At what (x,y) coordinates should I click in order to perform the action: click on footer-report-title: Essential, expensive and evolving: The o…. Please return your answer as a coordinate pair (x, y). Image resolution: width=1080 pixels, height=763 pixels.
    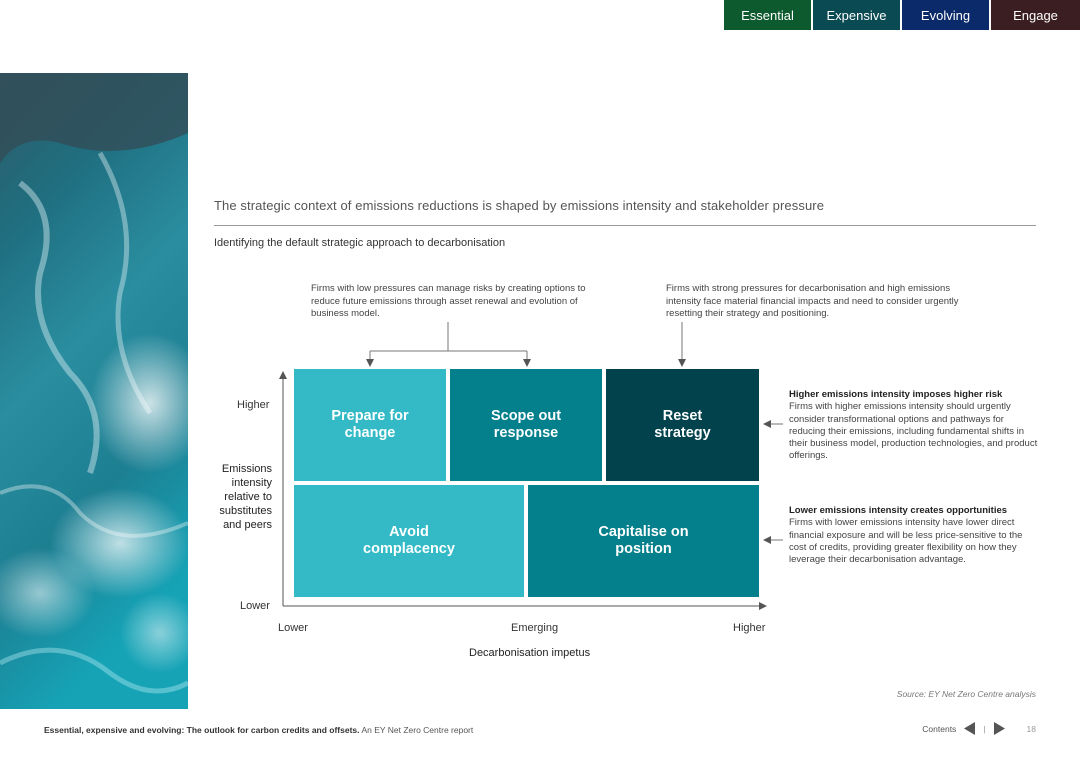
    Looking at the image, I should click on (258, 730).